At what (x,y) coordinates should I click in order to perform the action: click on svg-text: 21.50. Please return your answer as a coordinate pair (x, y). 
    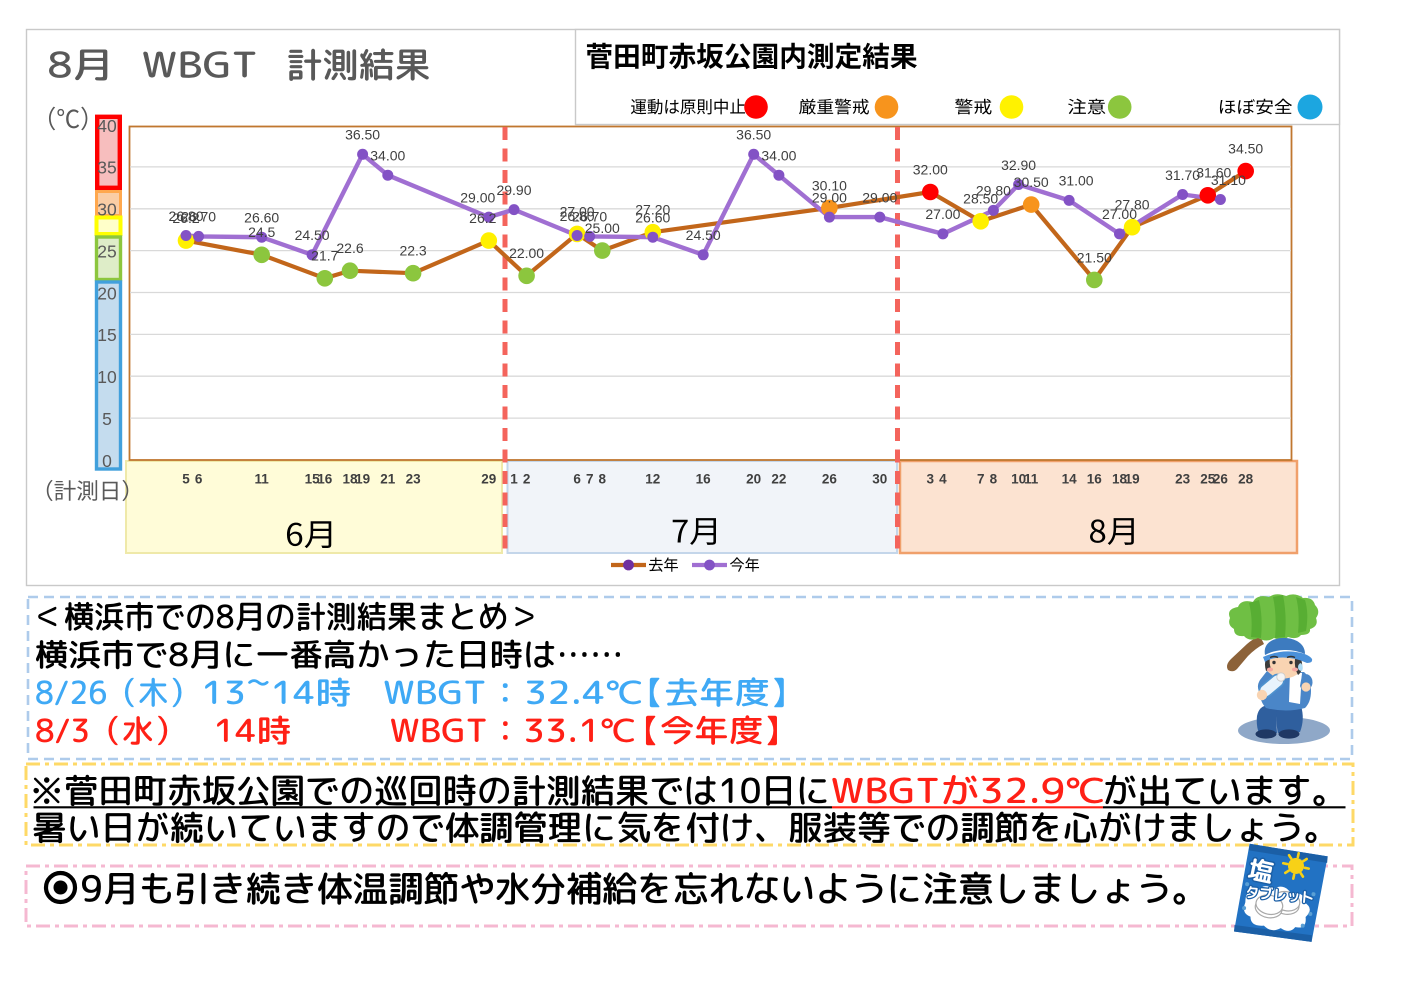
    Looking at the image, I should click on (1094, 257).